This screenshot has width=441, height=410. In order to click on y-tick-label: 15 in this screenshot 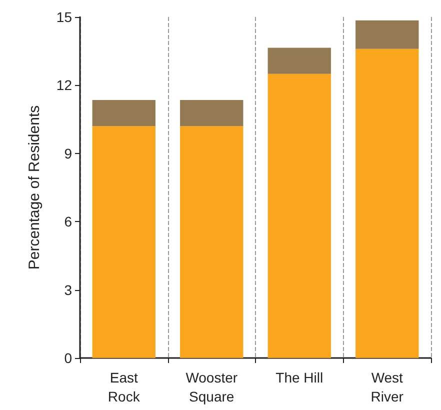, I will do `click(64, 17)`.